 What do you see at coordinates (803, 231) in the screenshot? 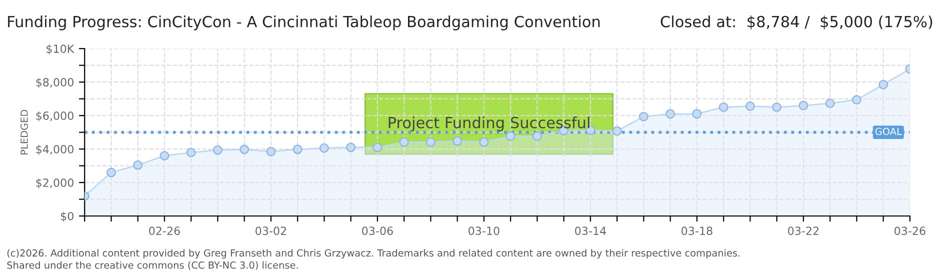
I see `x-tick-label: 03-22` at bounding box center [803, 231].